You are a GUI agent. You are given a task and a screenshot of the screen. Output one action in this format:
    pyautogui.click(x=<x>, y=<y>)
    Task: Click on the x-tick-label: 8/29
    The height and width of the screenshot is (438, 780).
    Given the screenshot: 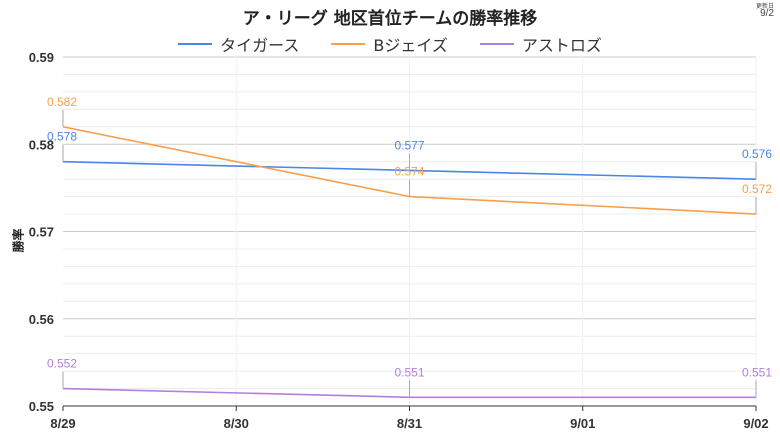 What is the action you would take?
    pyautogui.click(x=62, y=423)
    